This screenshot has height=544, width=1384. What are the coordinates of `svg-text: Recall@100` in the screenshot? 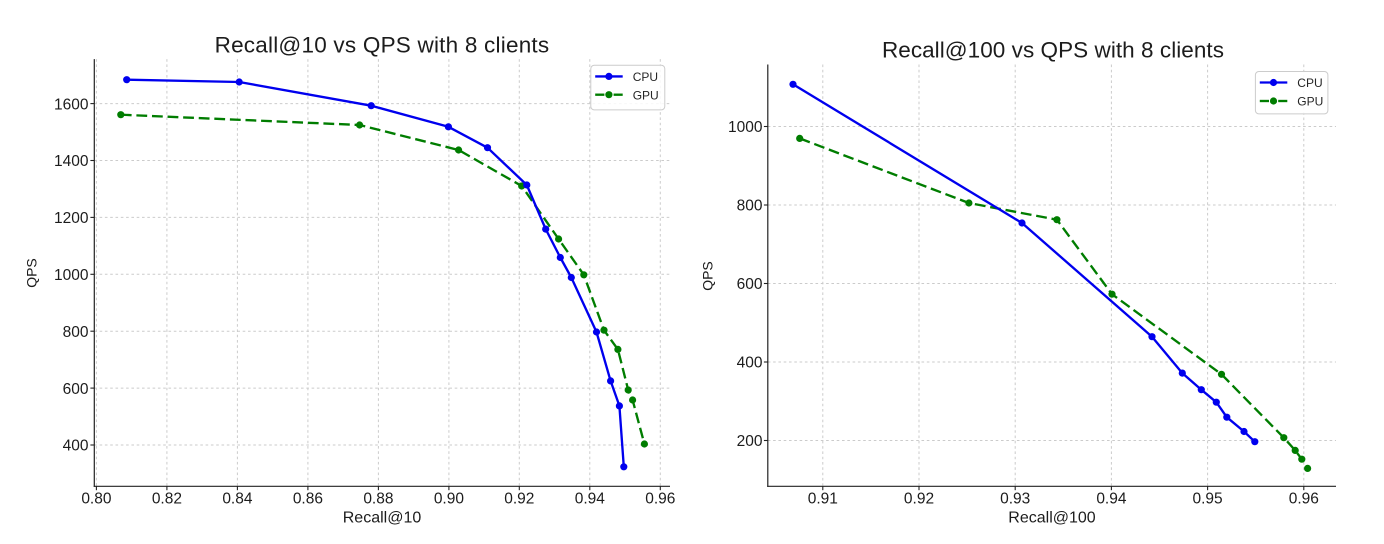 It's located at (1052, 518).